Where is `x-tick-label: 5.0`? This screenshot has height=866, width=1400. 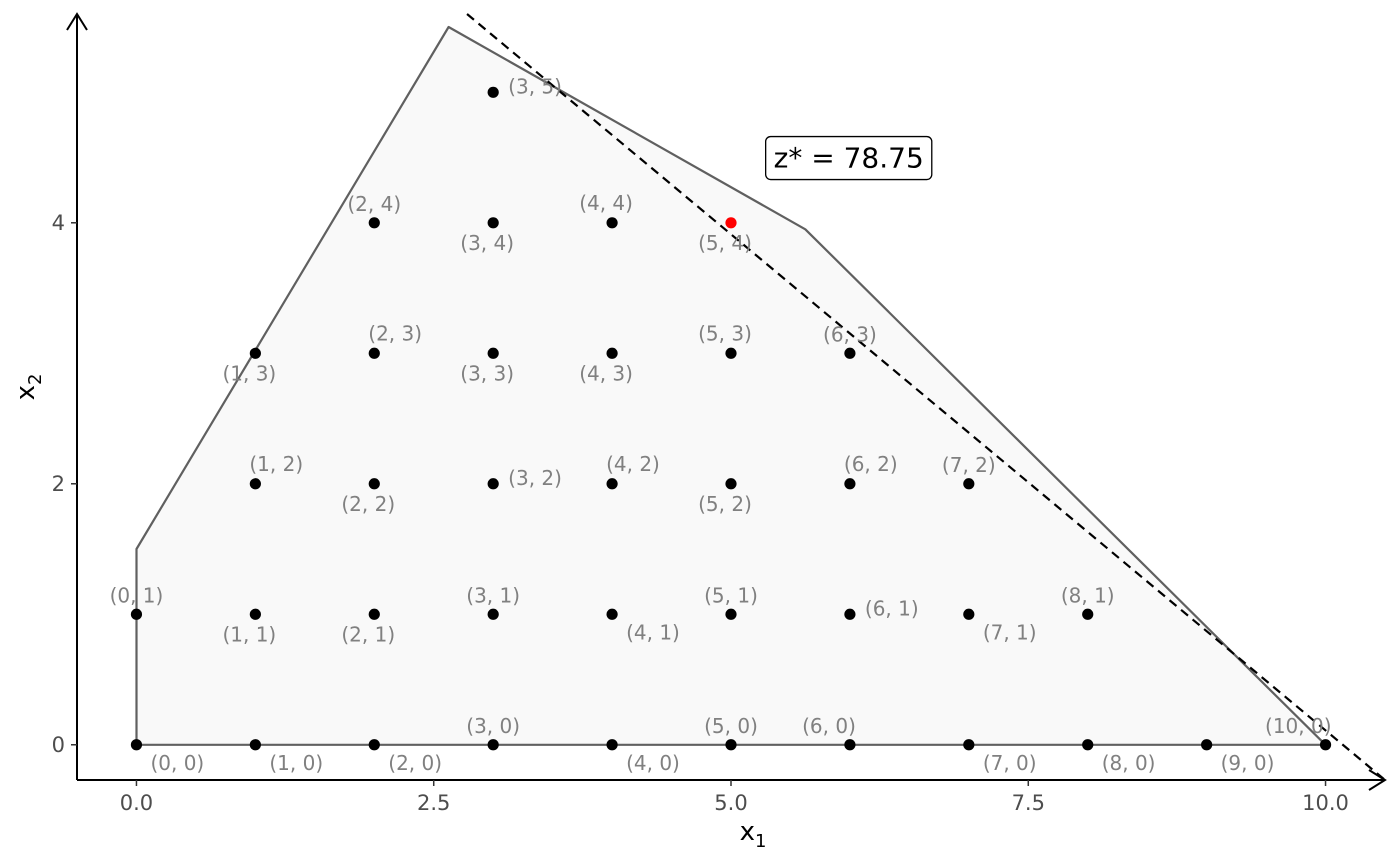 x-tick-label: 5.0 is located at coordinates (730, 803).